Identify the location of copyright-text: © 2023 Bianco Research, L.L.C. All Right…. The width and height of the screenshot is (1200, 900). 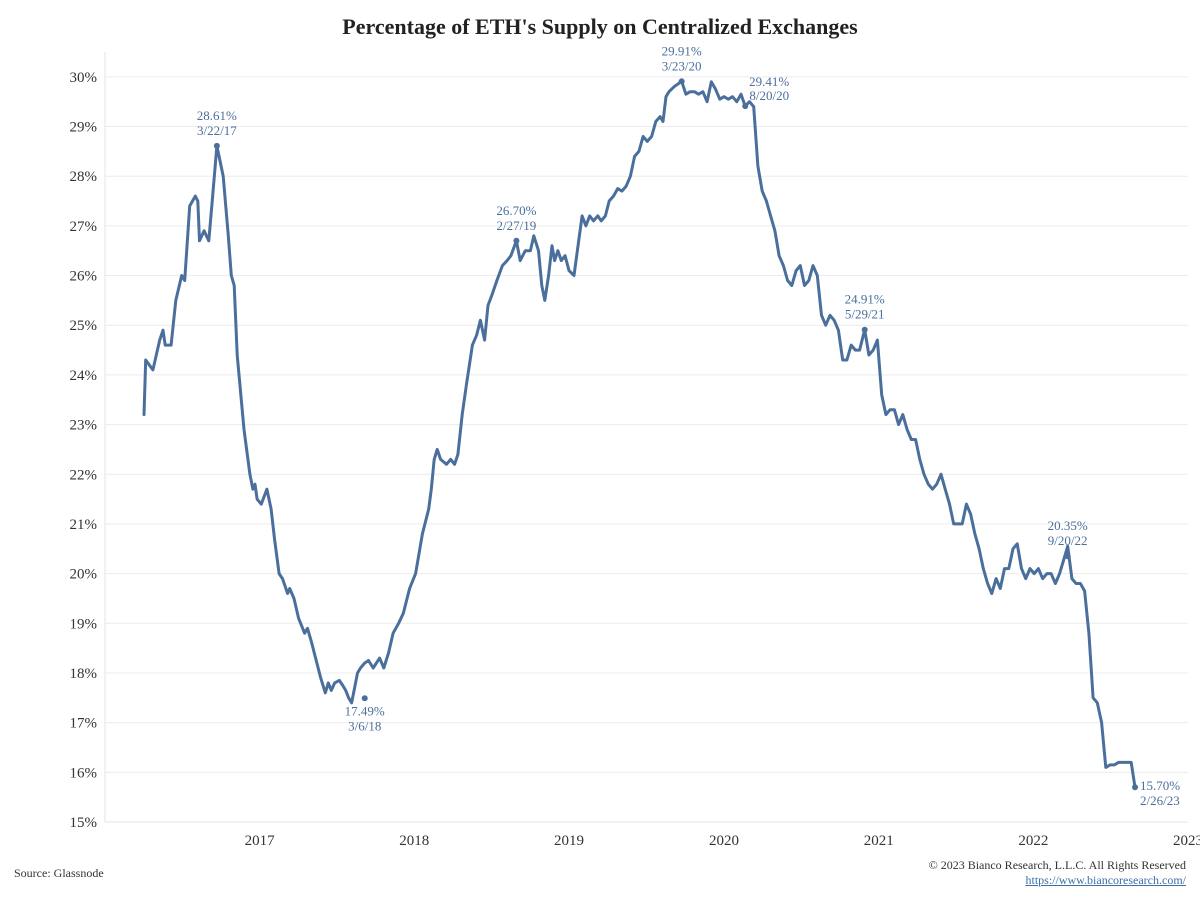
(1057, 865).